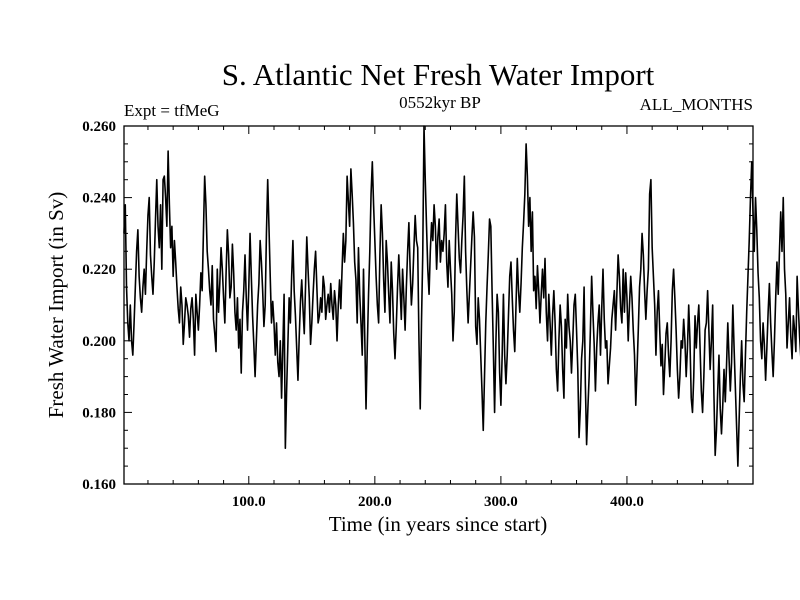 This screenshot has width=800, height=600. I want to click on x-tick-label: 400.0, so click(627, 502).